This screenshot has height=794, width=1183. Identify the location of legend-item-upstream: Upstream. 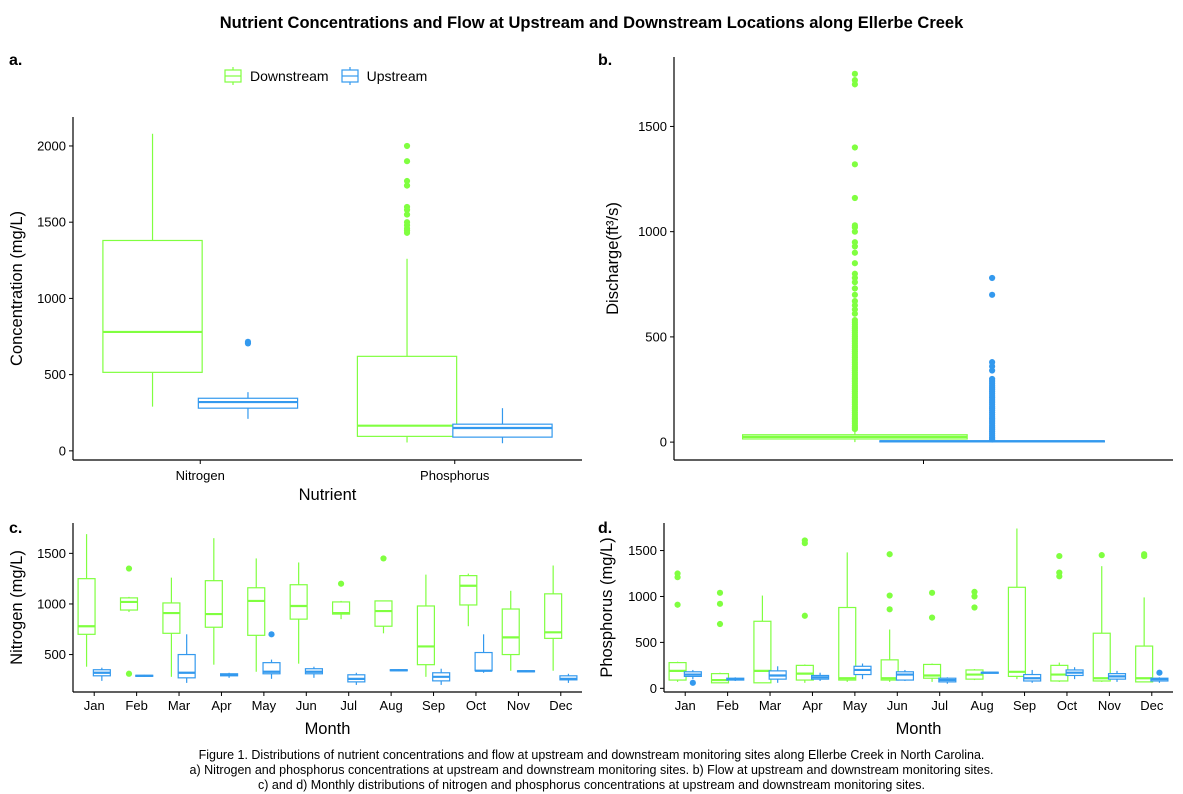
(383, 76).